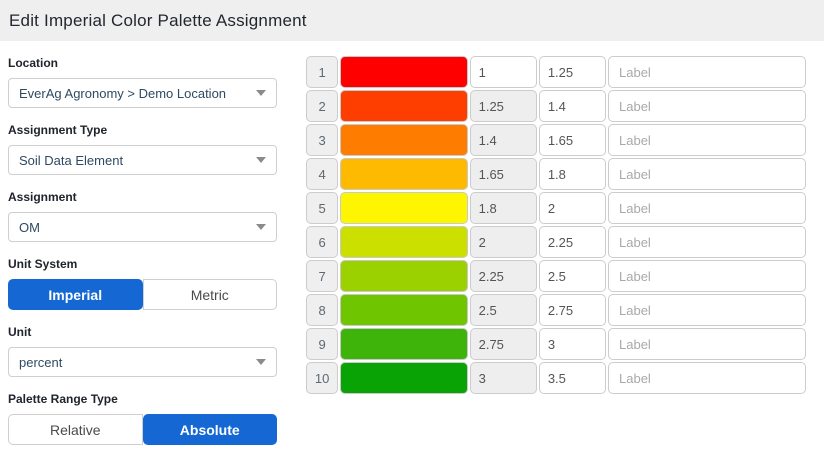 Image resolution: width=824 pixels, height=460 pixels. What do you see at coordinates (142, 160) in the screenshot?
I see `assignment-type-select: Soil Data Element` at bounding box center [142, 160].